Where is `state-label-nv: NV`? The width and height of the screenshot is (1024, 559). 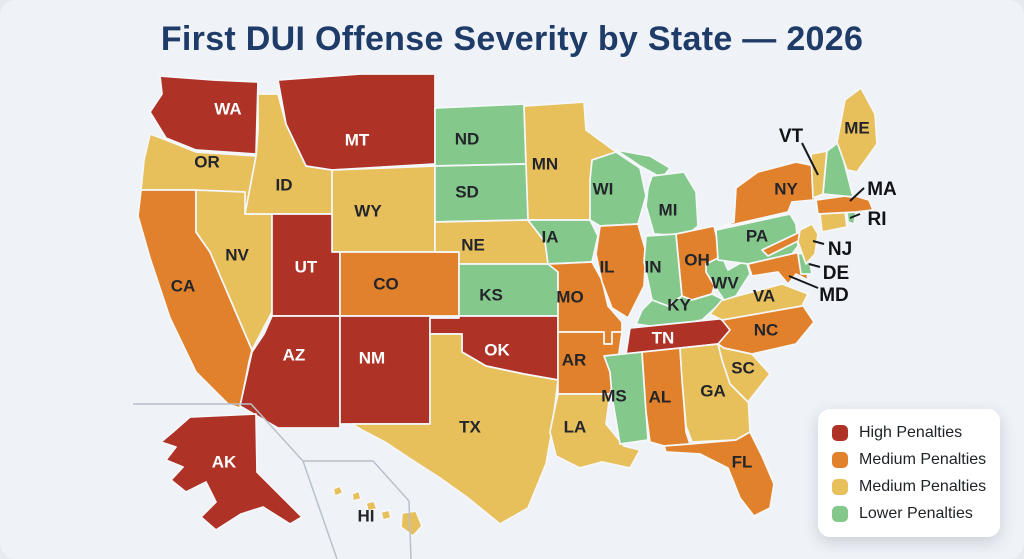
state-label-nv: NV is located at coordinates (237, 254).